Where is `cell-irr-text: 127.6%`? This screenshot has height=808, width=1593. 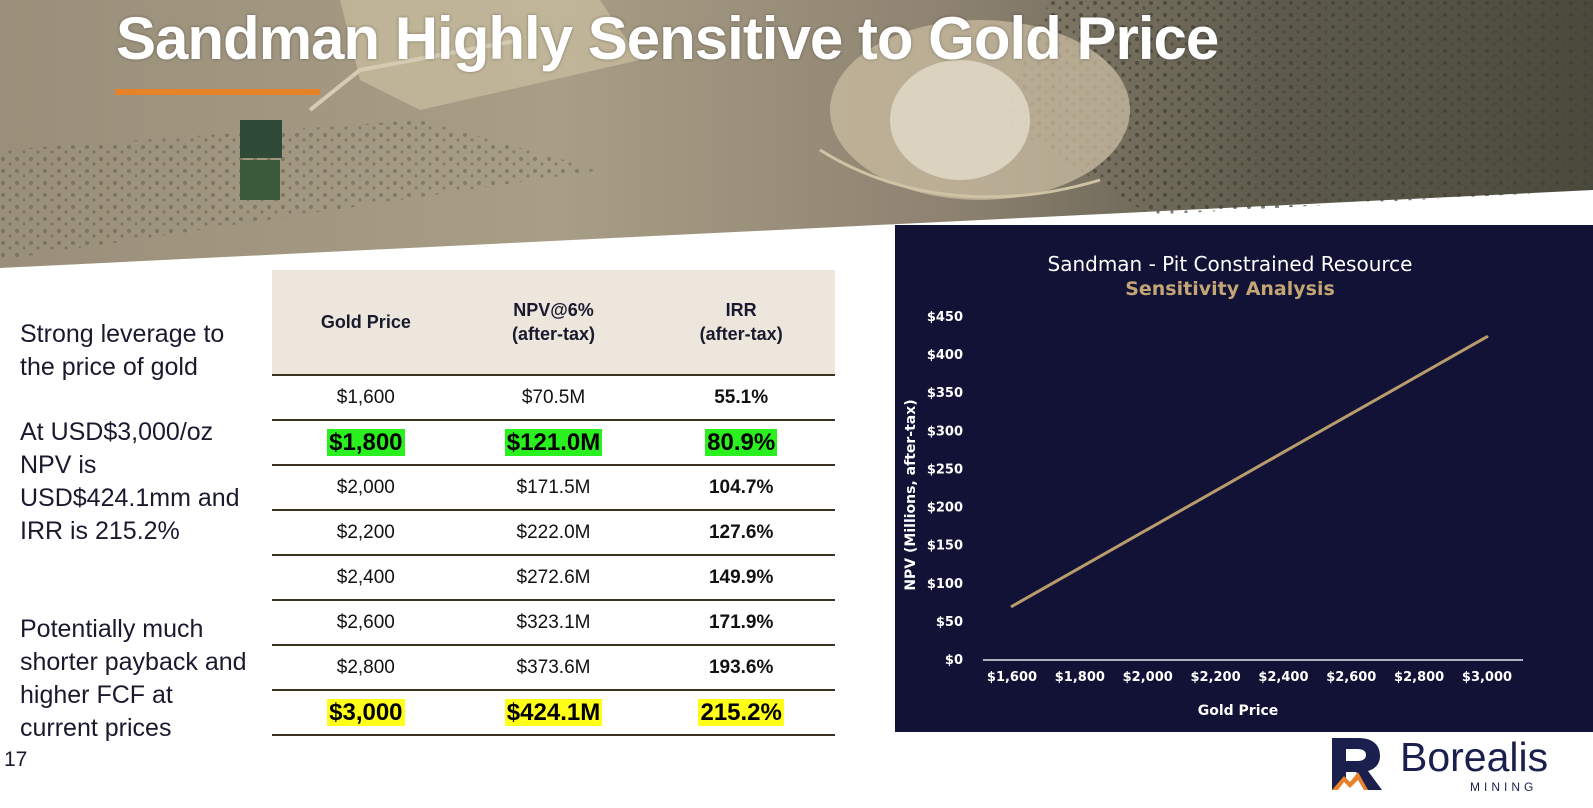
cell-irr-text: 127.6% is located at coordinates (741, 532).